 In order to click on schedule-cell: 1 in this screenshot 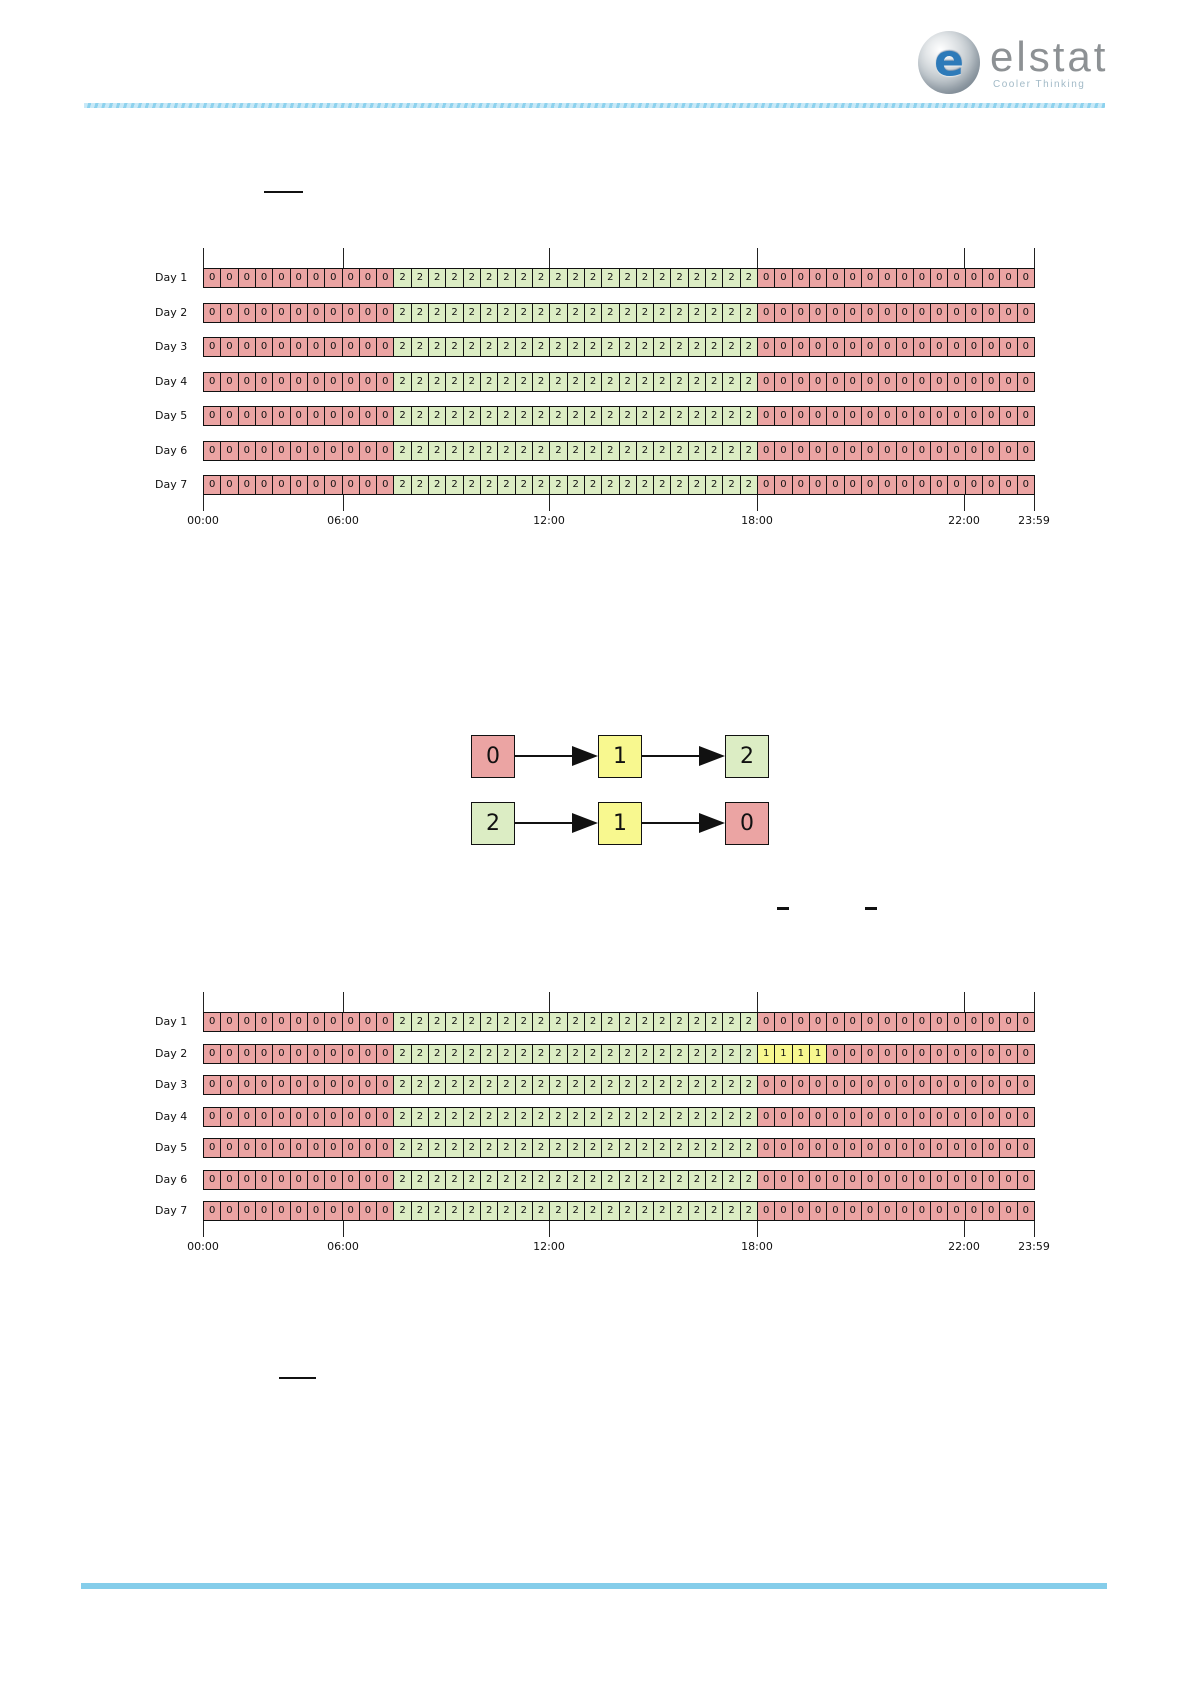, I will do `click(784, 1053)`.